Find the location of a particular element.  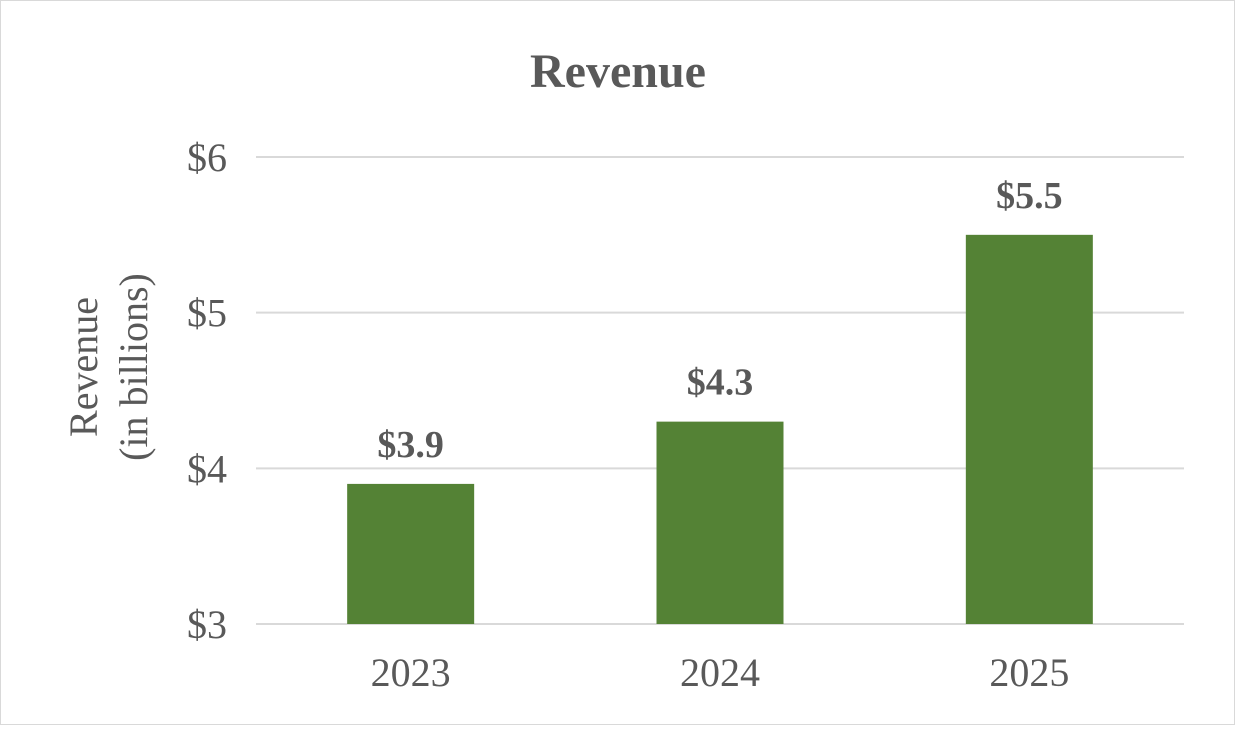

y-axis-title-line-1: Revenue is located at coordinates (83, 367).